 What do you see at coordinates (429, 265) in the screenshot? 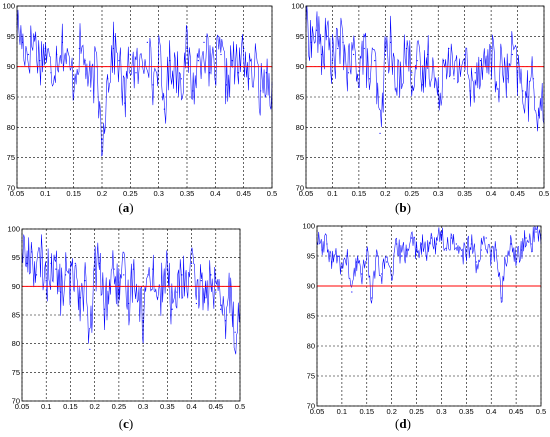
I see `data-points` at bounding box center [429, 265].